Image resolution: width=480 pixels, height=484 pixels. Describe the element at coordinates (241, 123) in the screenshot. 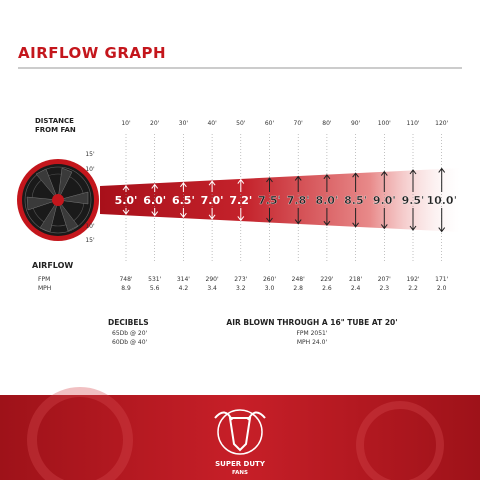

I see `distance: 50'` at that location.